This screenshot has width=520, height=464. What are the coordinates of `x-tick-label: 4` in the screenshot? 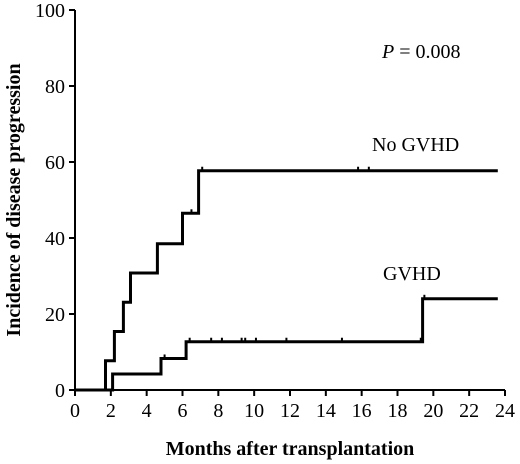 It's located at (147, 411).